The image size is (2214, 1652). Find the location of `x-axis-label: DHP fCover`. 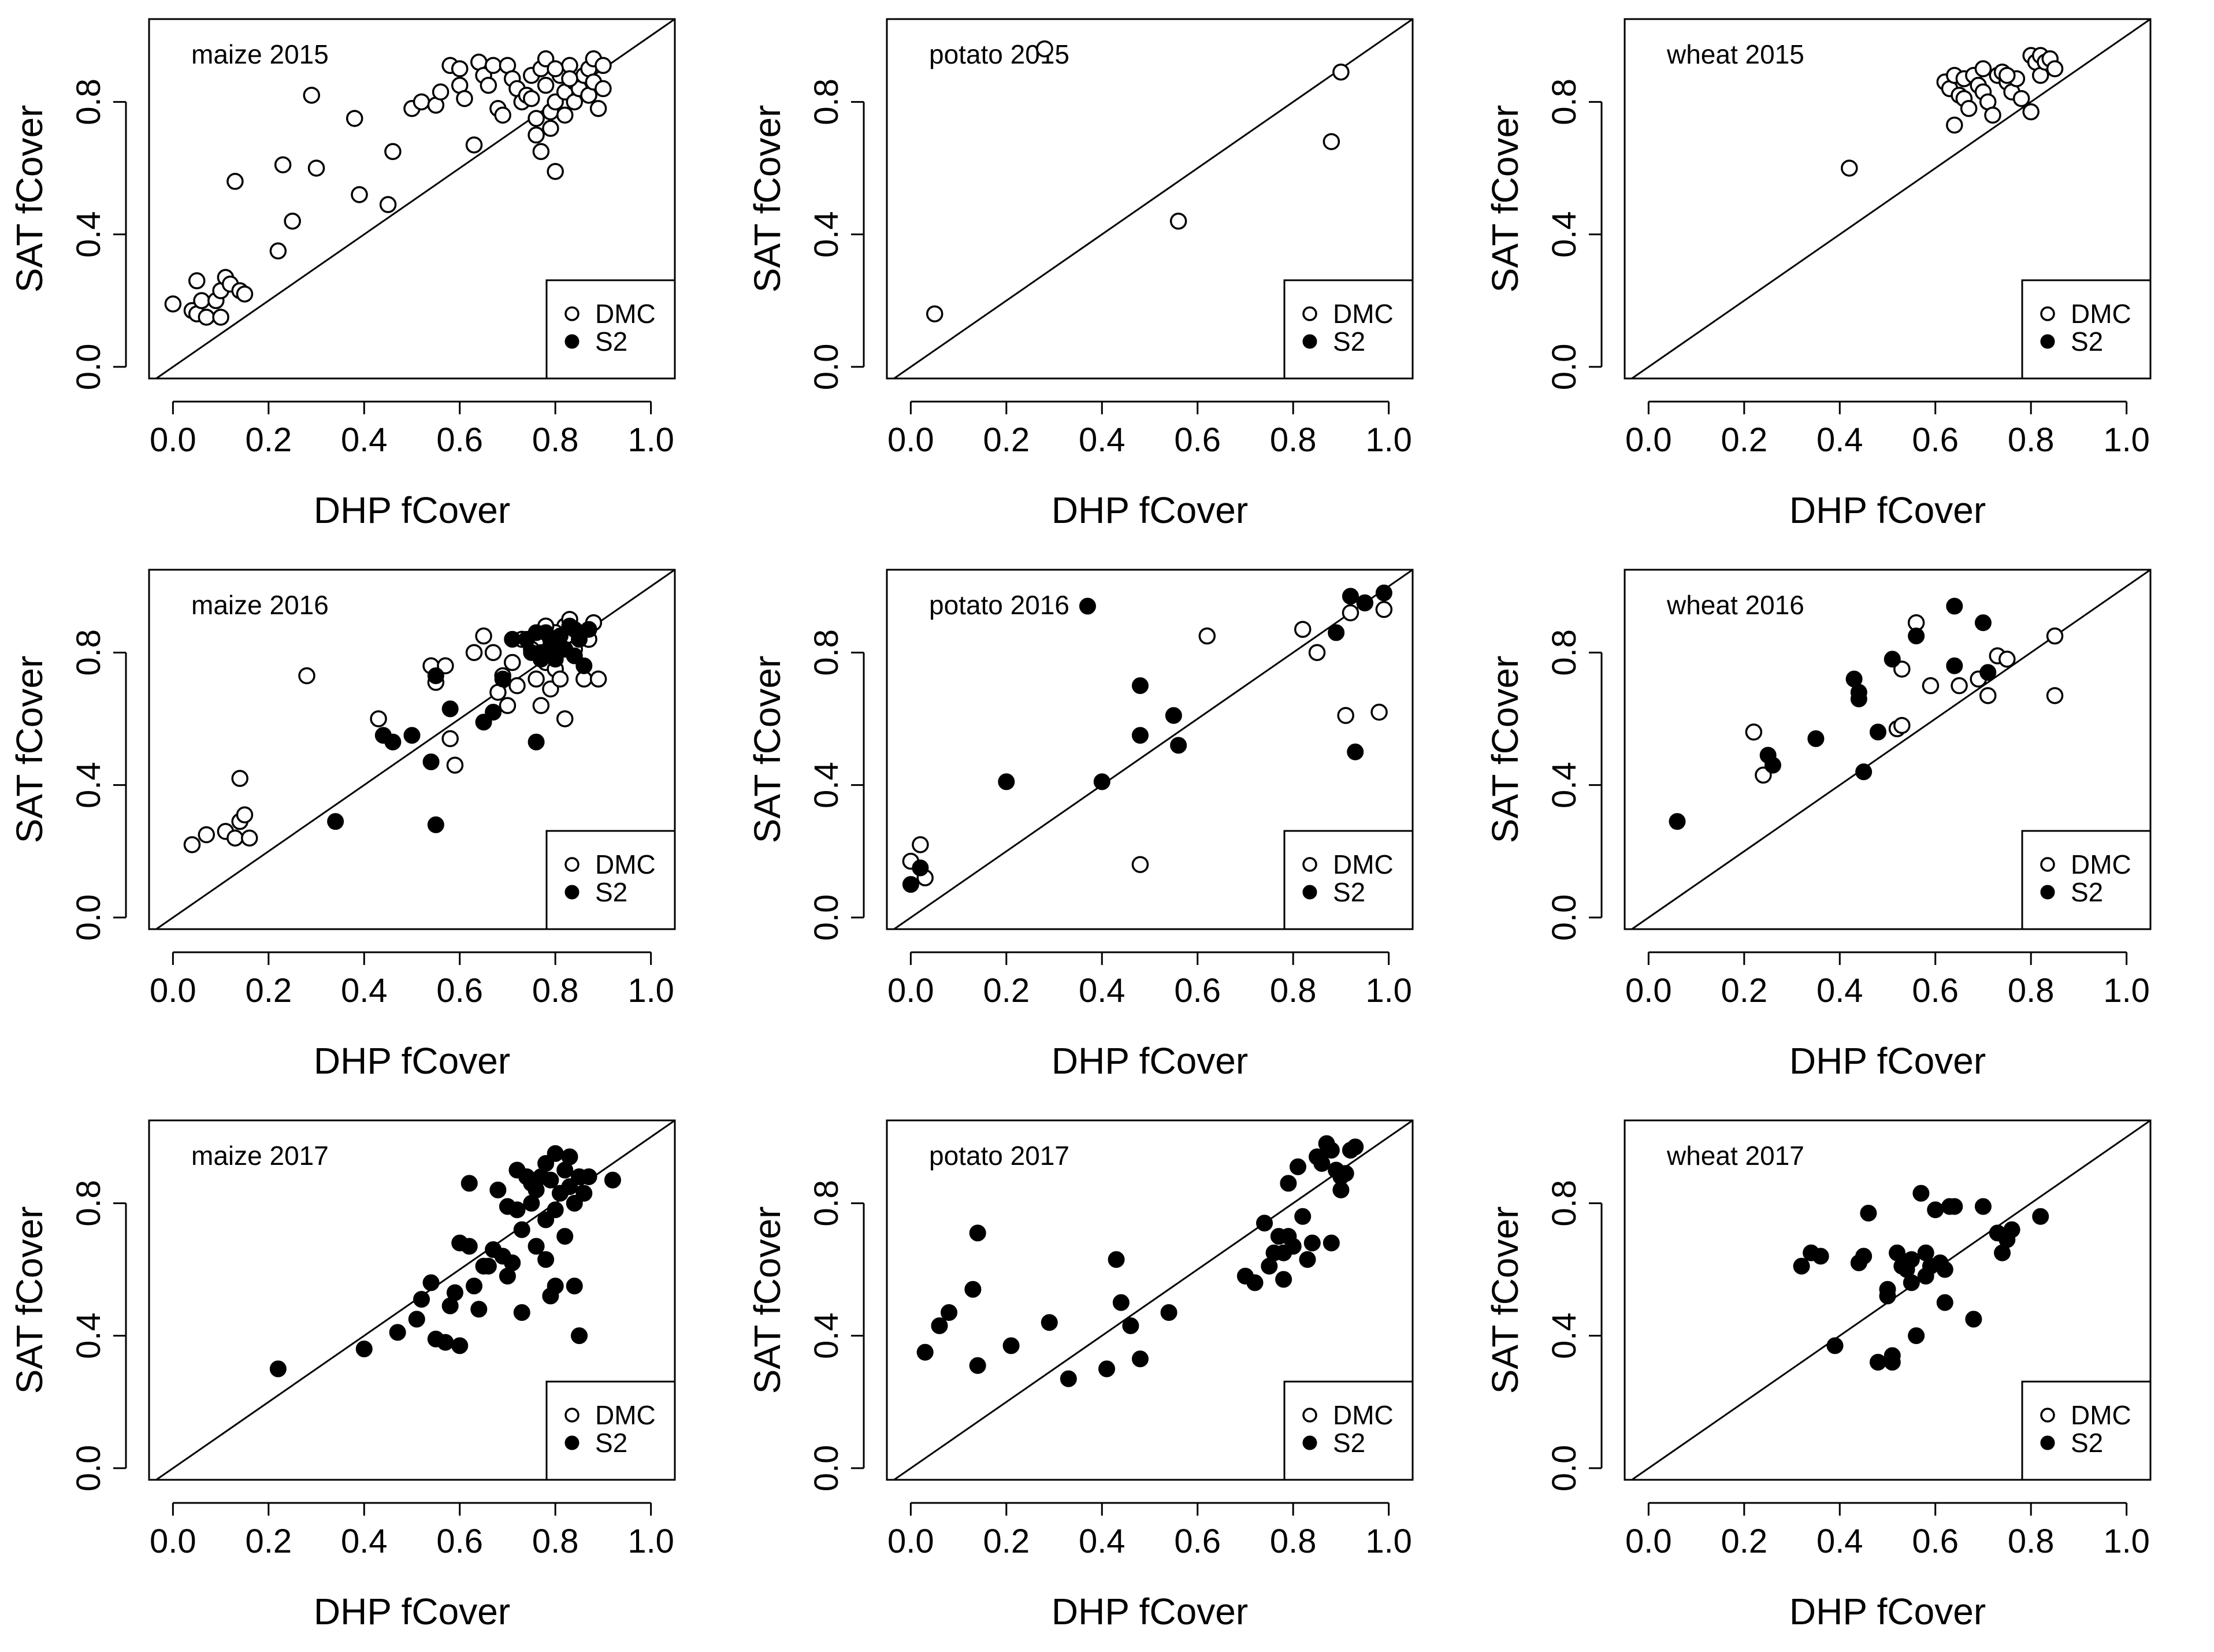

x-axis-label: DHP fCover is located at coordinates (412, 1611).